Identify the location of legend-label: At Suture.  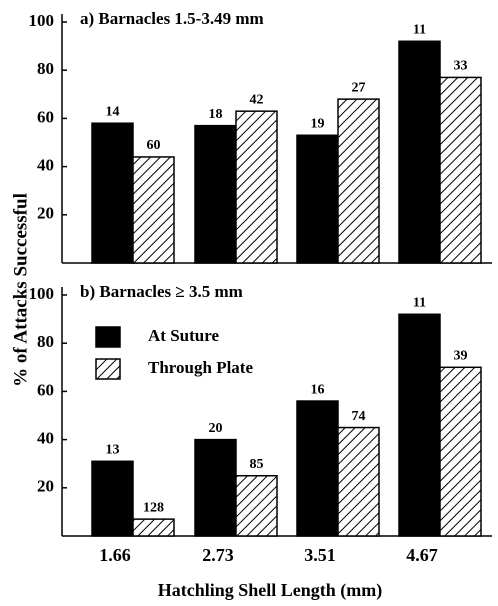
(183, 335).